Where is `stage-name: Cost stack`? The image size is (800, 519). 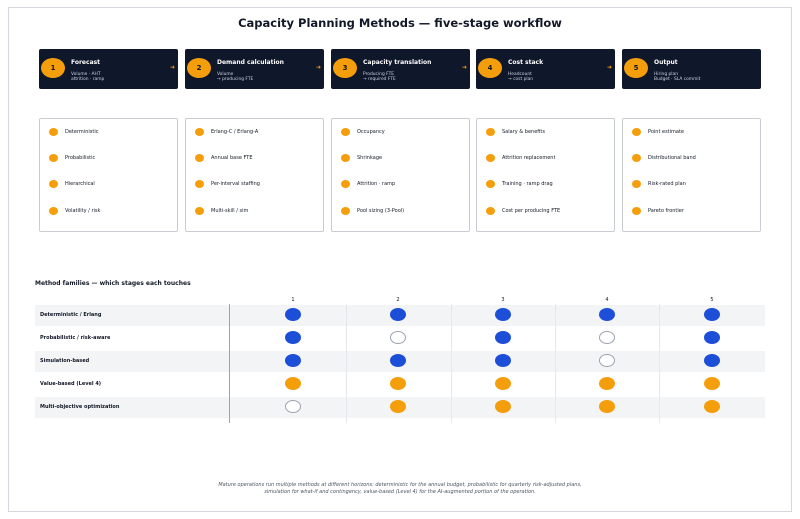
stage-name: Cost stack is located at coordinates (526, 62).